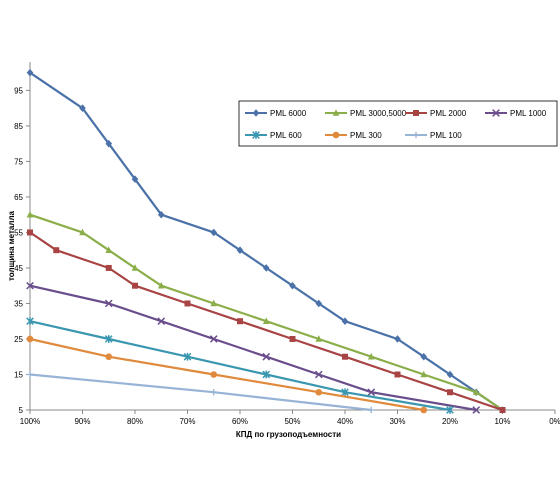 This screenshot has height=504, width=560. I want to click on legend-item: PML 6000, so click(276, 113).